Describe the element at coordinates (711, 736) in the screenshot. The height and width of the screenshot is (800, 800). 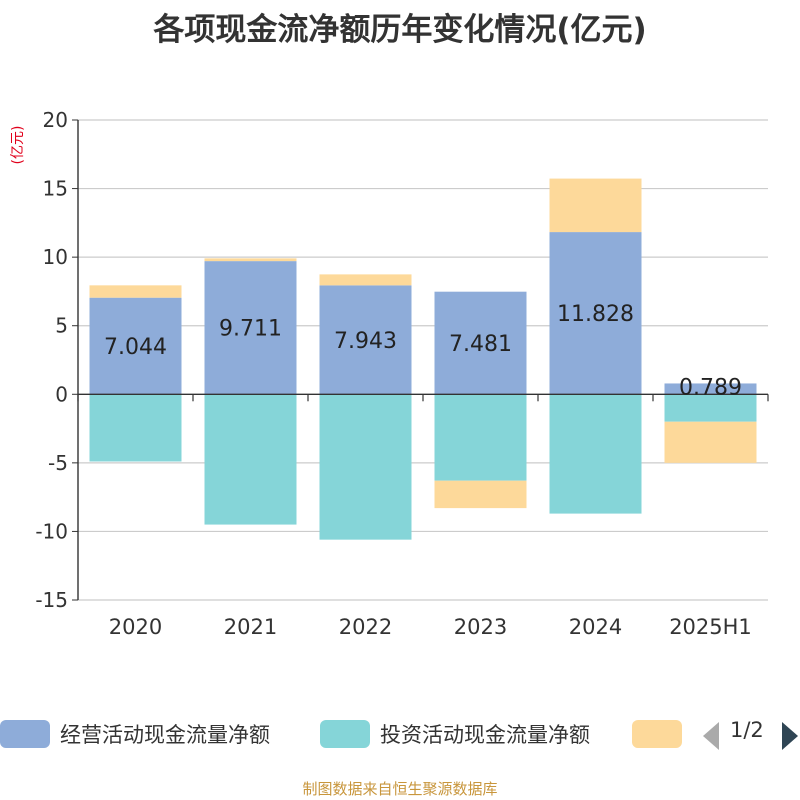
I see `legend-prev-arrow-icon` at that location.